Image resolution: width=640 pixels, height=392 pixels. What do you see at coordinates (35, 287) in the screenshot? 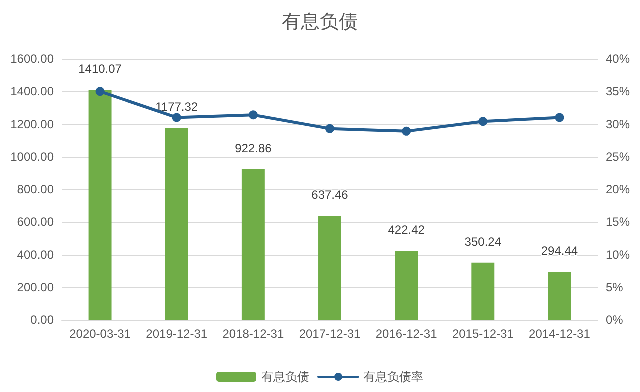
I see `y-tick-label: 200.00` at bounding box center [35, 287].